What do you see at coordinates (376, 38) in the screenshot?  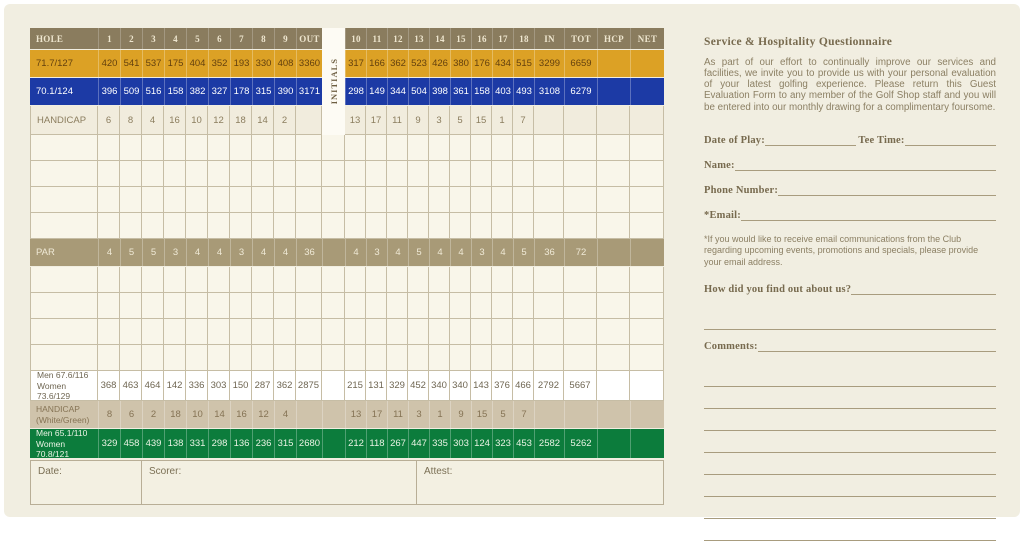 I see `score-cell: 11` at bounding box center [376, 38].